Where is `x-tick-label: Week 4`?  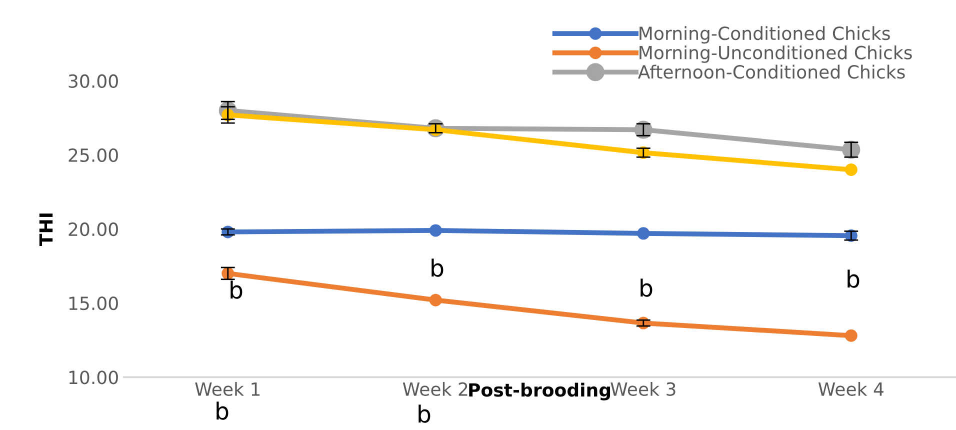 x-tick-label: Week 4 is located at coordinates (851, 389).